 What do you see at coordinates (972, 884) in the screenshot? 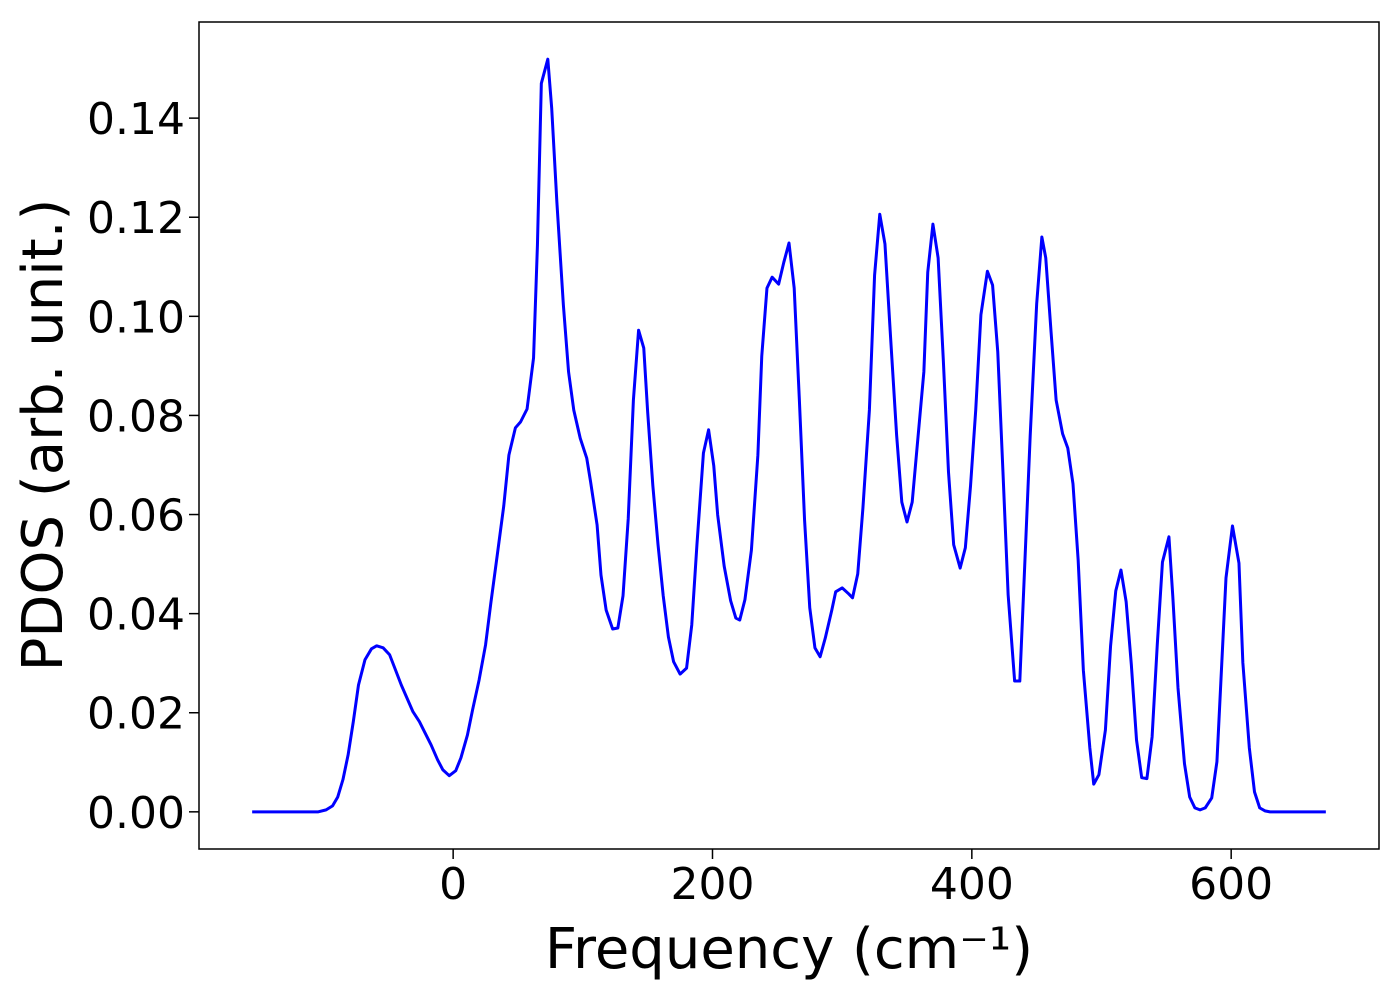
I see `x-tick-label: 400` at bounding box center [972, 884].